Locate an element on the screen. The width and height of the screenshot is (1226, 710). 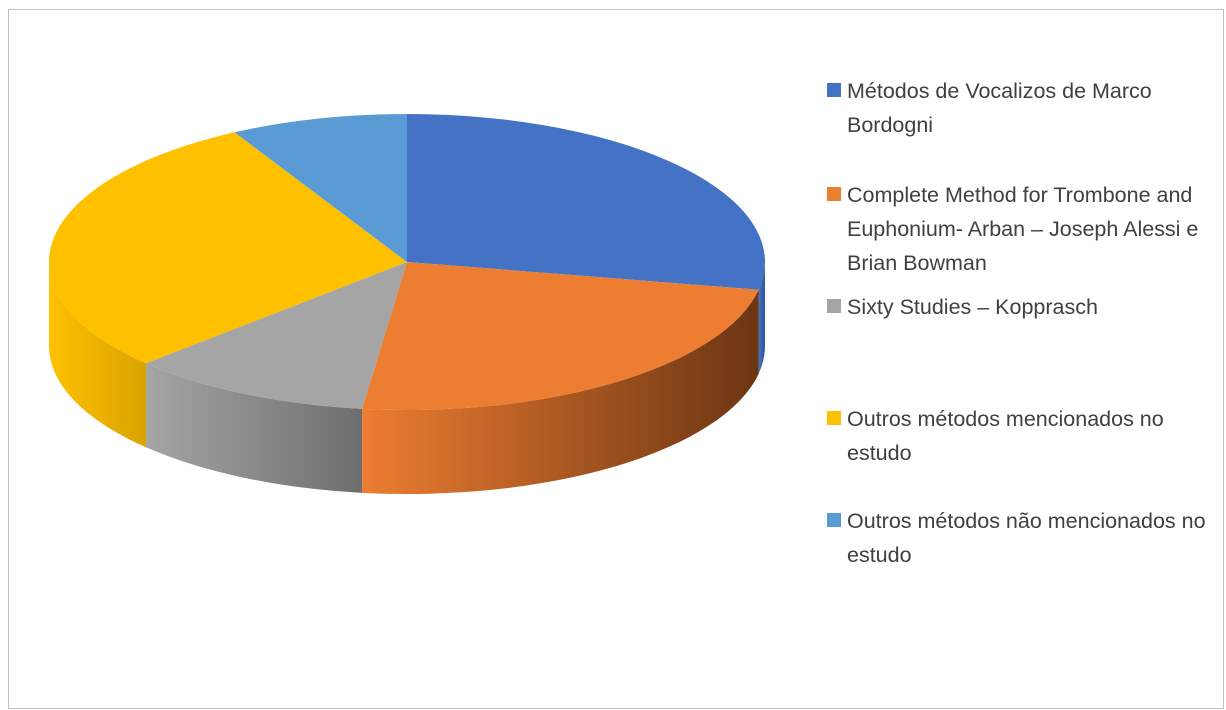
legend-item-3: Outros métodos mencionados no estudo is located at coordinates (1022, 436).